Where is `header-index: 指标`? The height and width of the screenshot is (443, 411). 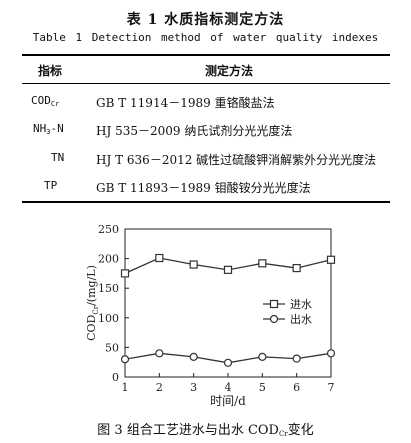 header-index: 指标 is located at coordinates (50, 71).